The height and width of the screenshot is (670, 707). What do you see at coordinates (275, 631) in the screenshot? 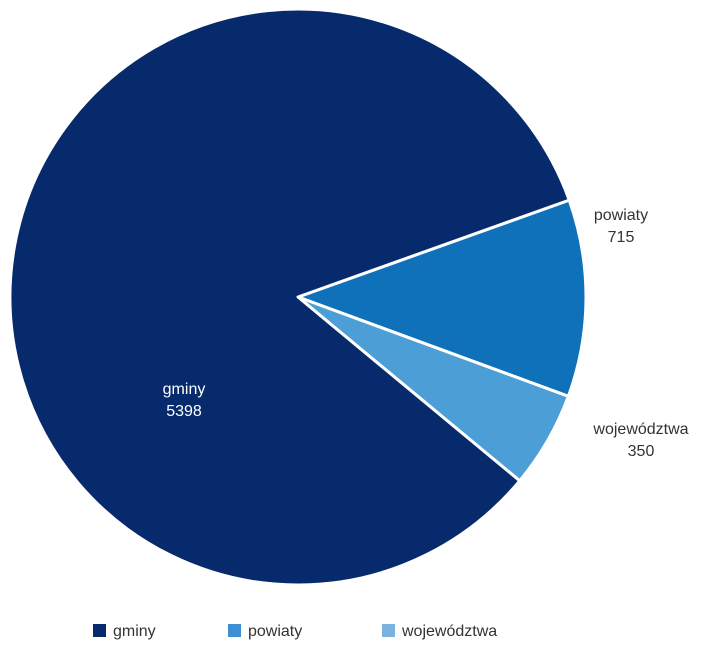
I see `legend-label-powiaty: powiaty` at bounding box center [275, 631].